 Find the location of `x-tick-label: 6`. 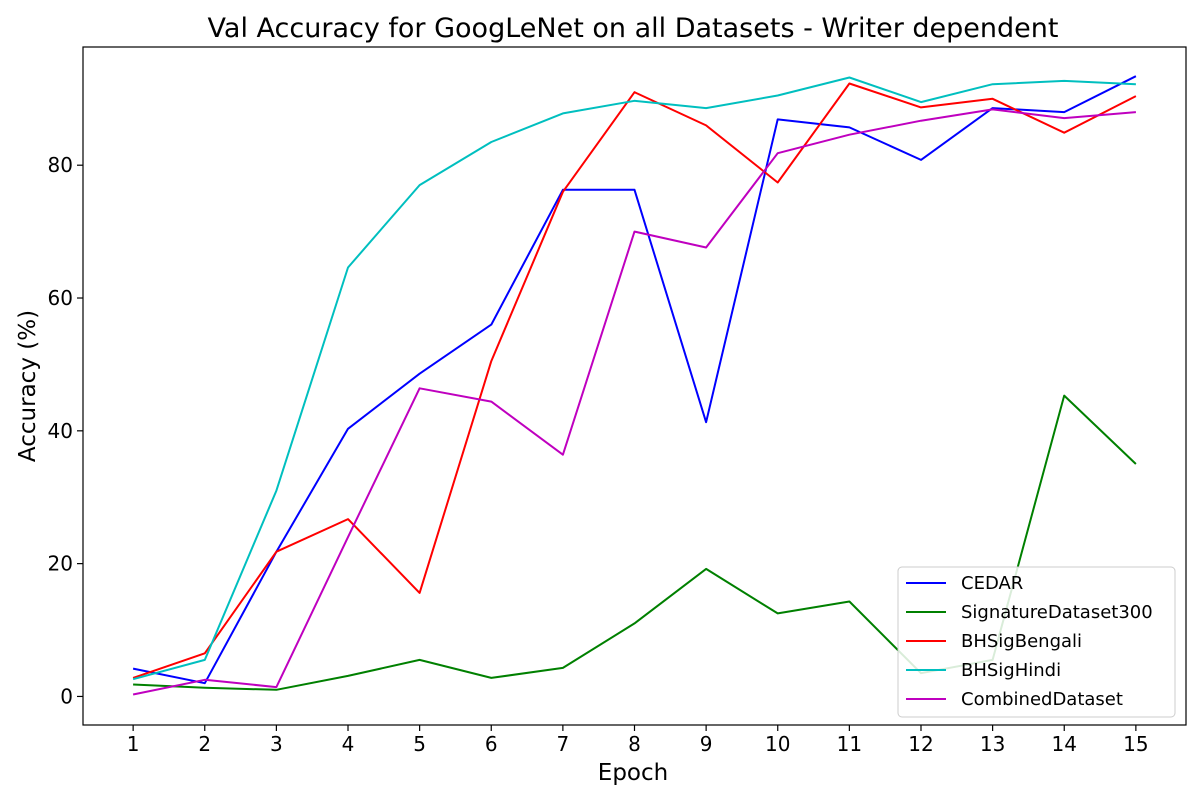

x-tick-label: 6 is located at coordinates (491, 744).